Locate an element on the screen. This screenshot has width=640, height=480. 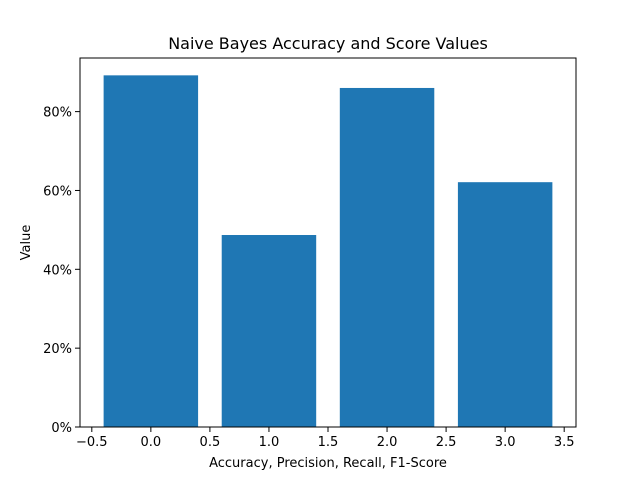
x-tick-label: 2.5 is located at coordinates (446, 442).